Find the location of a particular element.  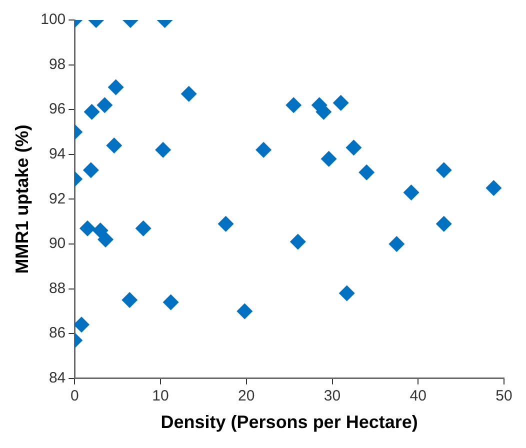

x-tick-label: 10 is located at coordinates (160, 396).